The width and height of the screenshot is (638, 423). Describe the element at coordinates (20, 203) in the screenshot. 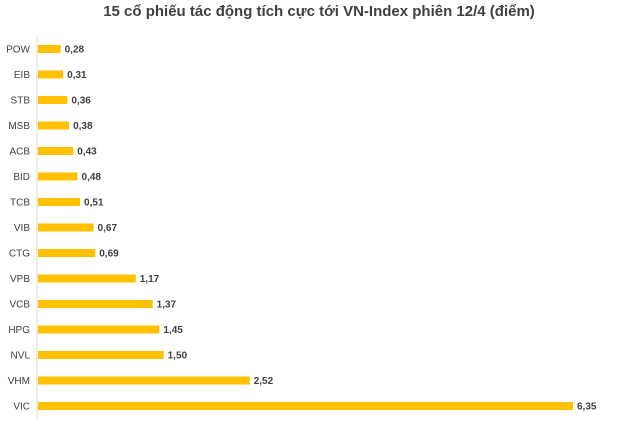

I see `category-label: TCB` at that location.